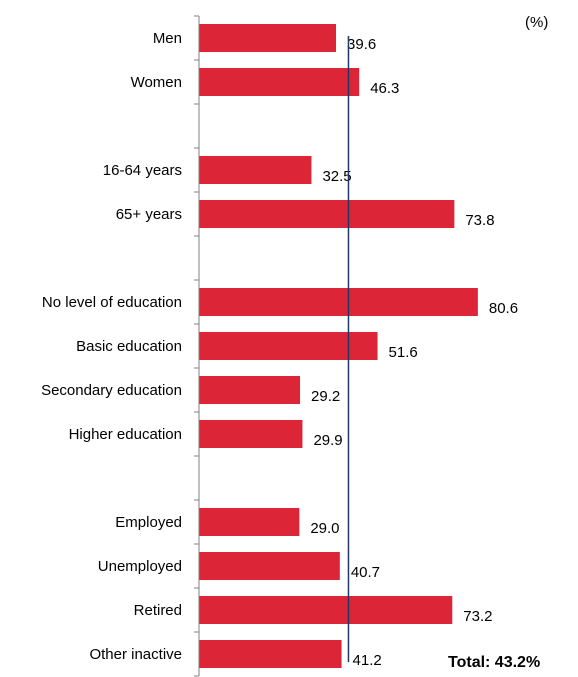  I want to click on bar-16-64-years, so click(255, 170).